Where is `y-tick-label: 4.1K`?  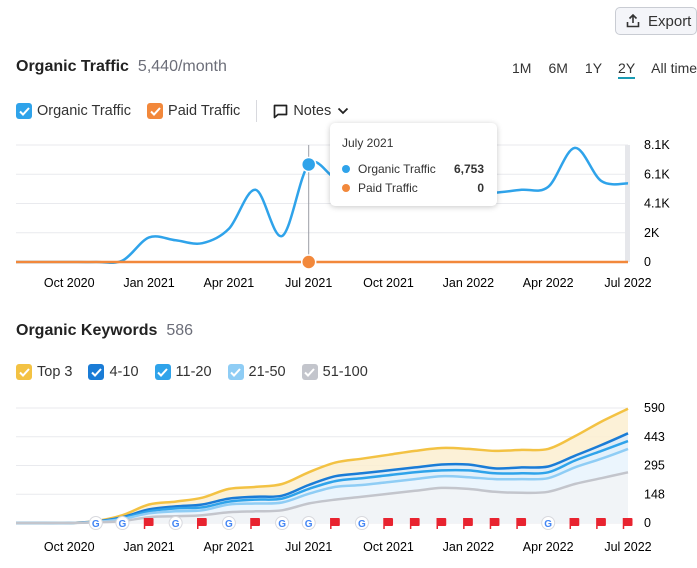
y-tick-label: 4.1K is located at coordinates (657, 204).